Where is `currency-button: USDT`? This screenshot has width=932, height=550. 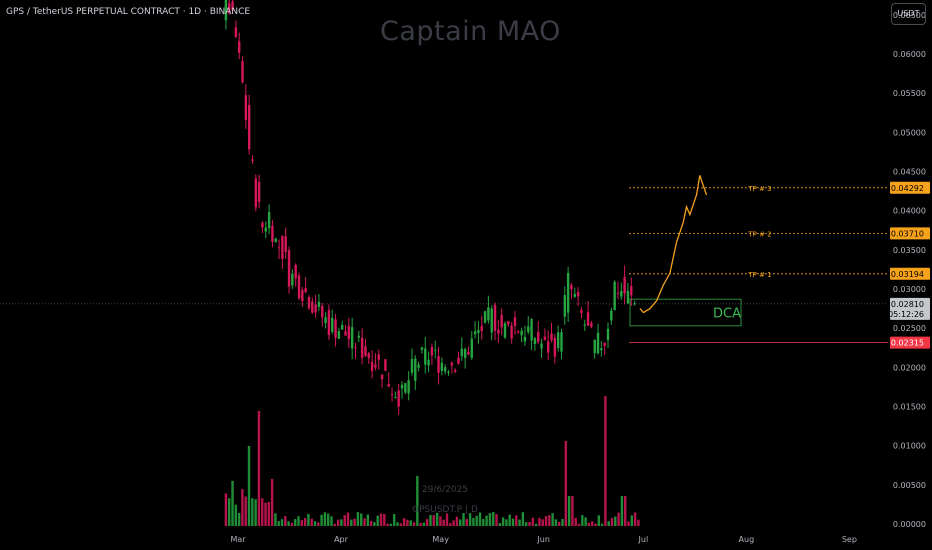
currency-button: USDT is located at coordinates (908, 14).